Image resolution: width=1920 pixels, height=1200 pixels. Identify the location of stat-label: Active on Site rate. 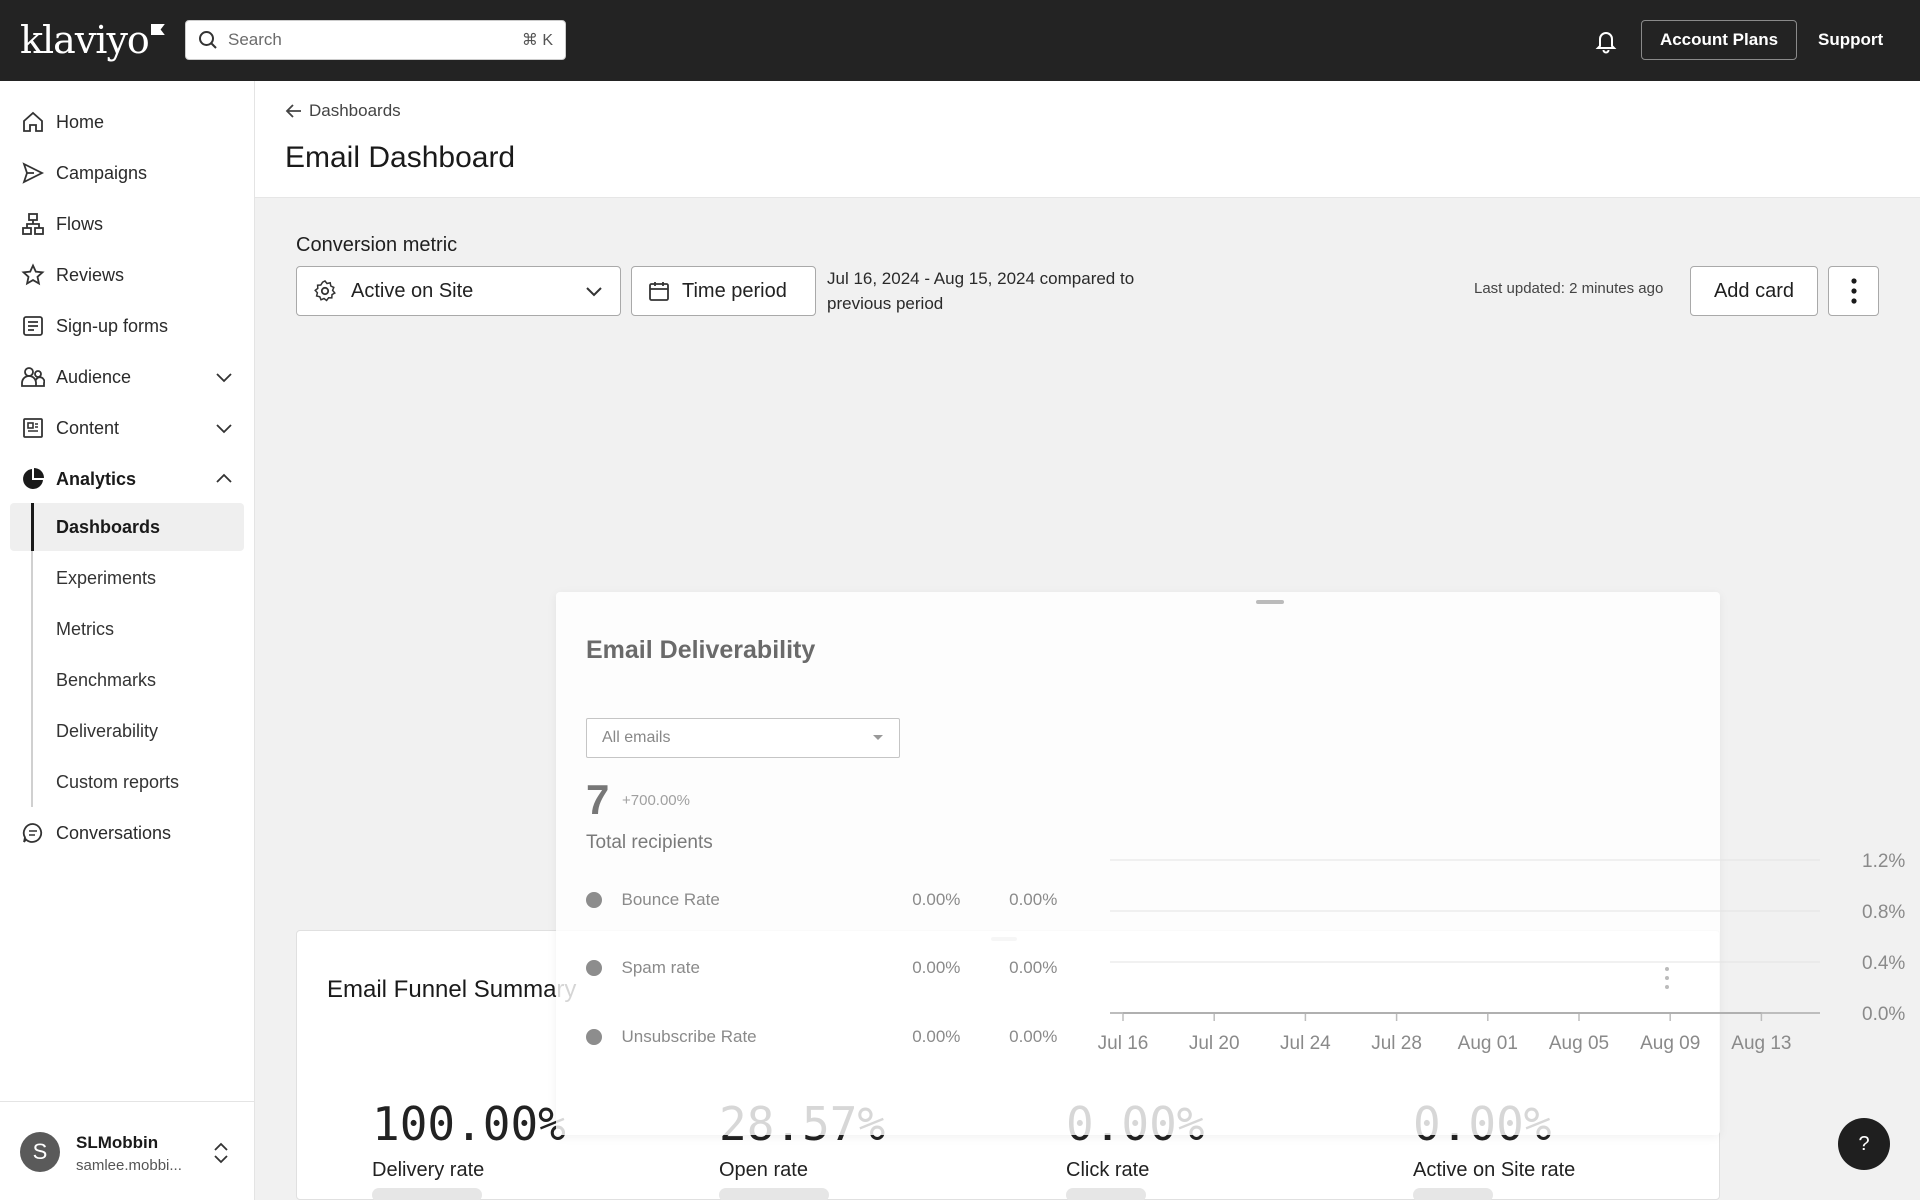
(1494, 1170).